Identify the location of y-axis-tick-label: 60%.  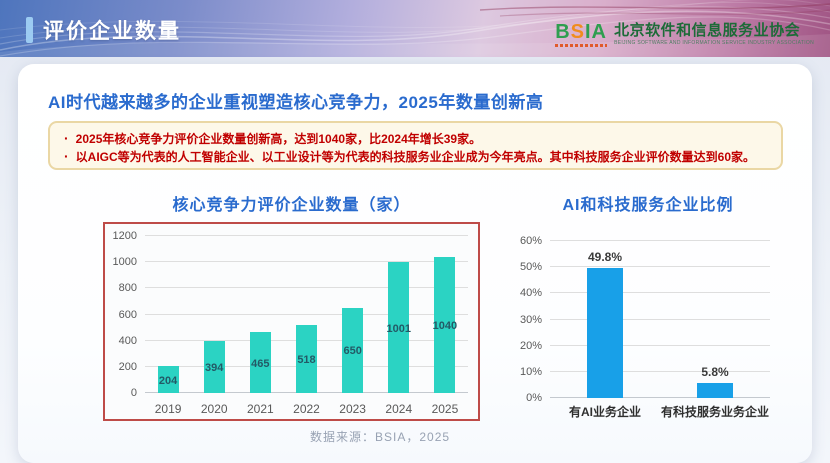
(530, 241).